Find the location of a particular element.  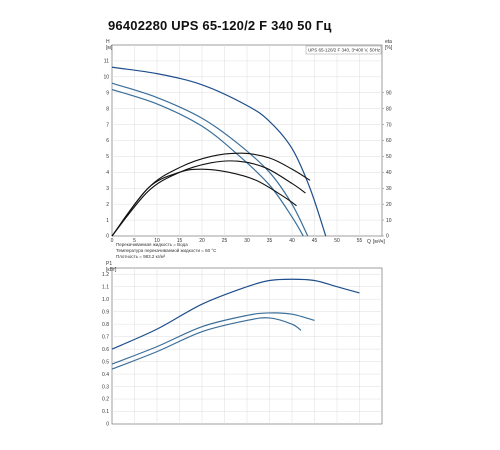

efficiency-y-ticks: 0 10 20 30 40 50 60 70 80 90 is located at coordinates (387, 165).